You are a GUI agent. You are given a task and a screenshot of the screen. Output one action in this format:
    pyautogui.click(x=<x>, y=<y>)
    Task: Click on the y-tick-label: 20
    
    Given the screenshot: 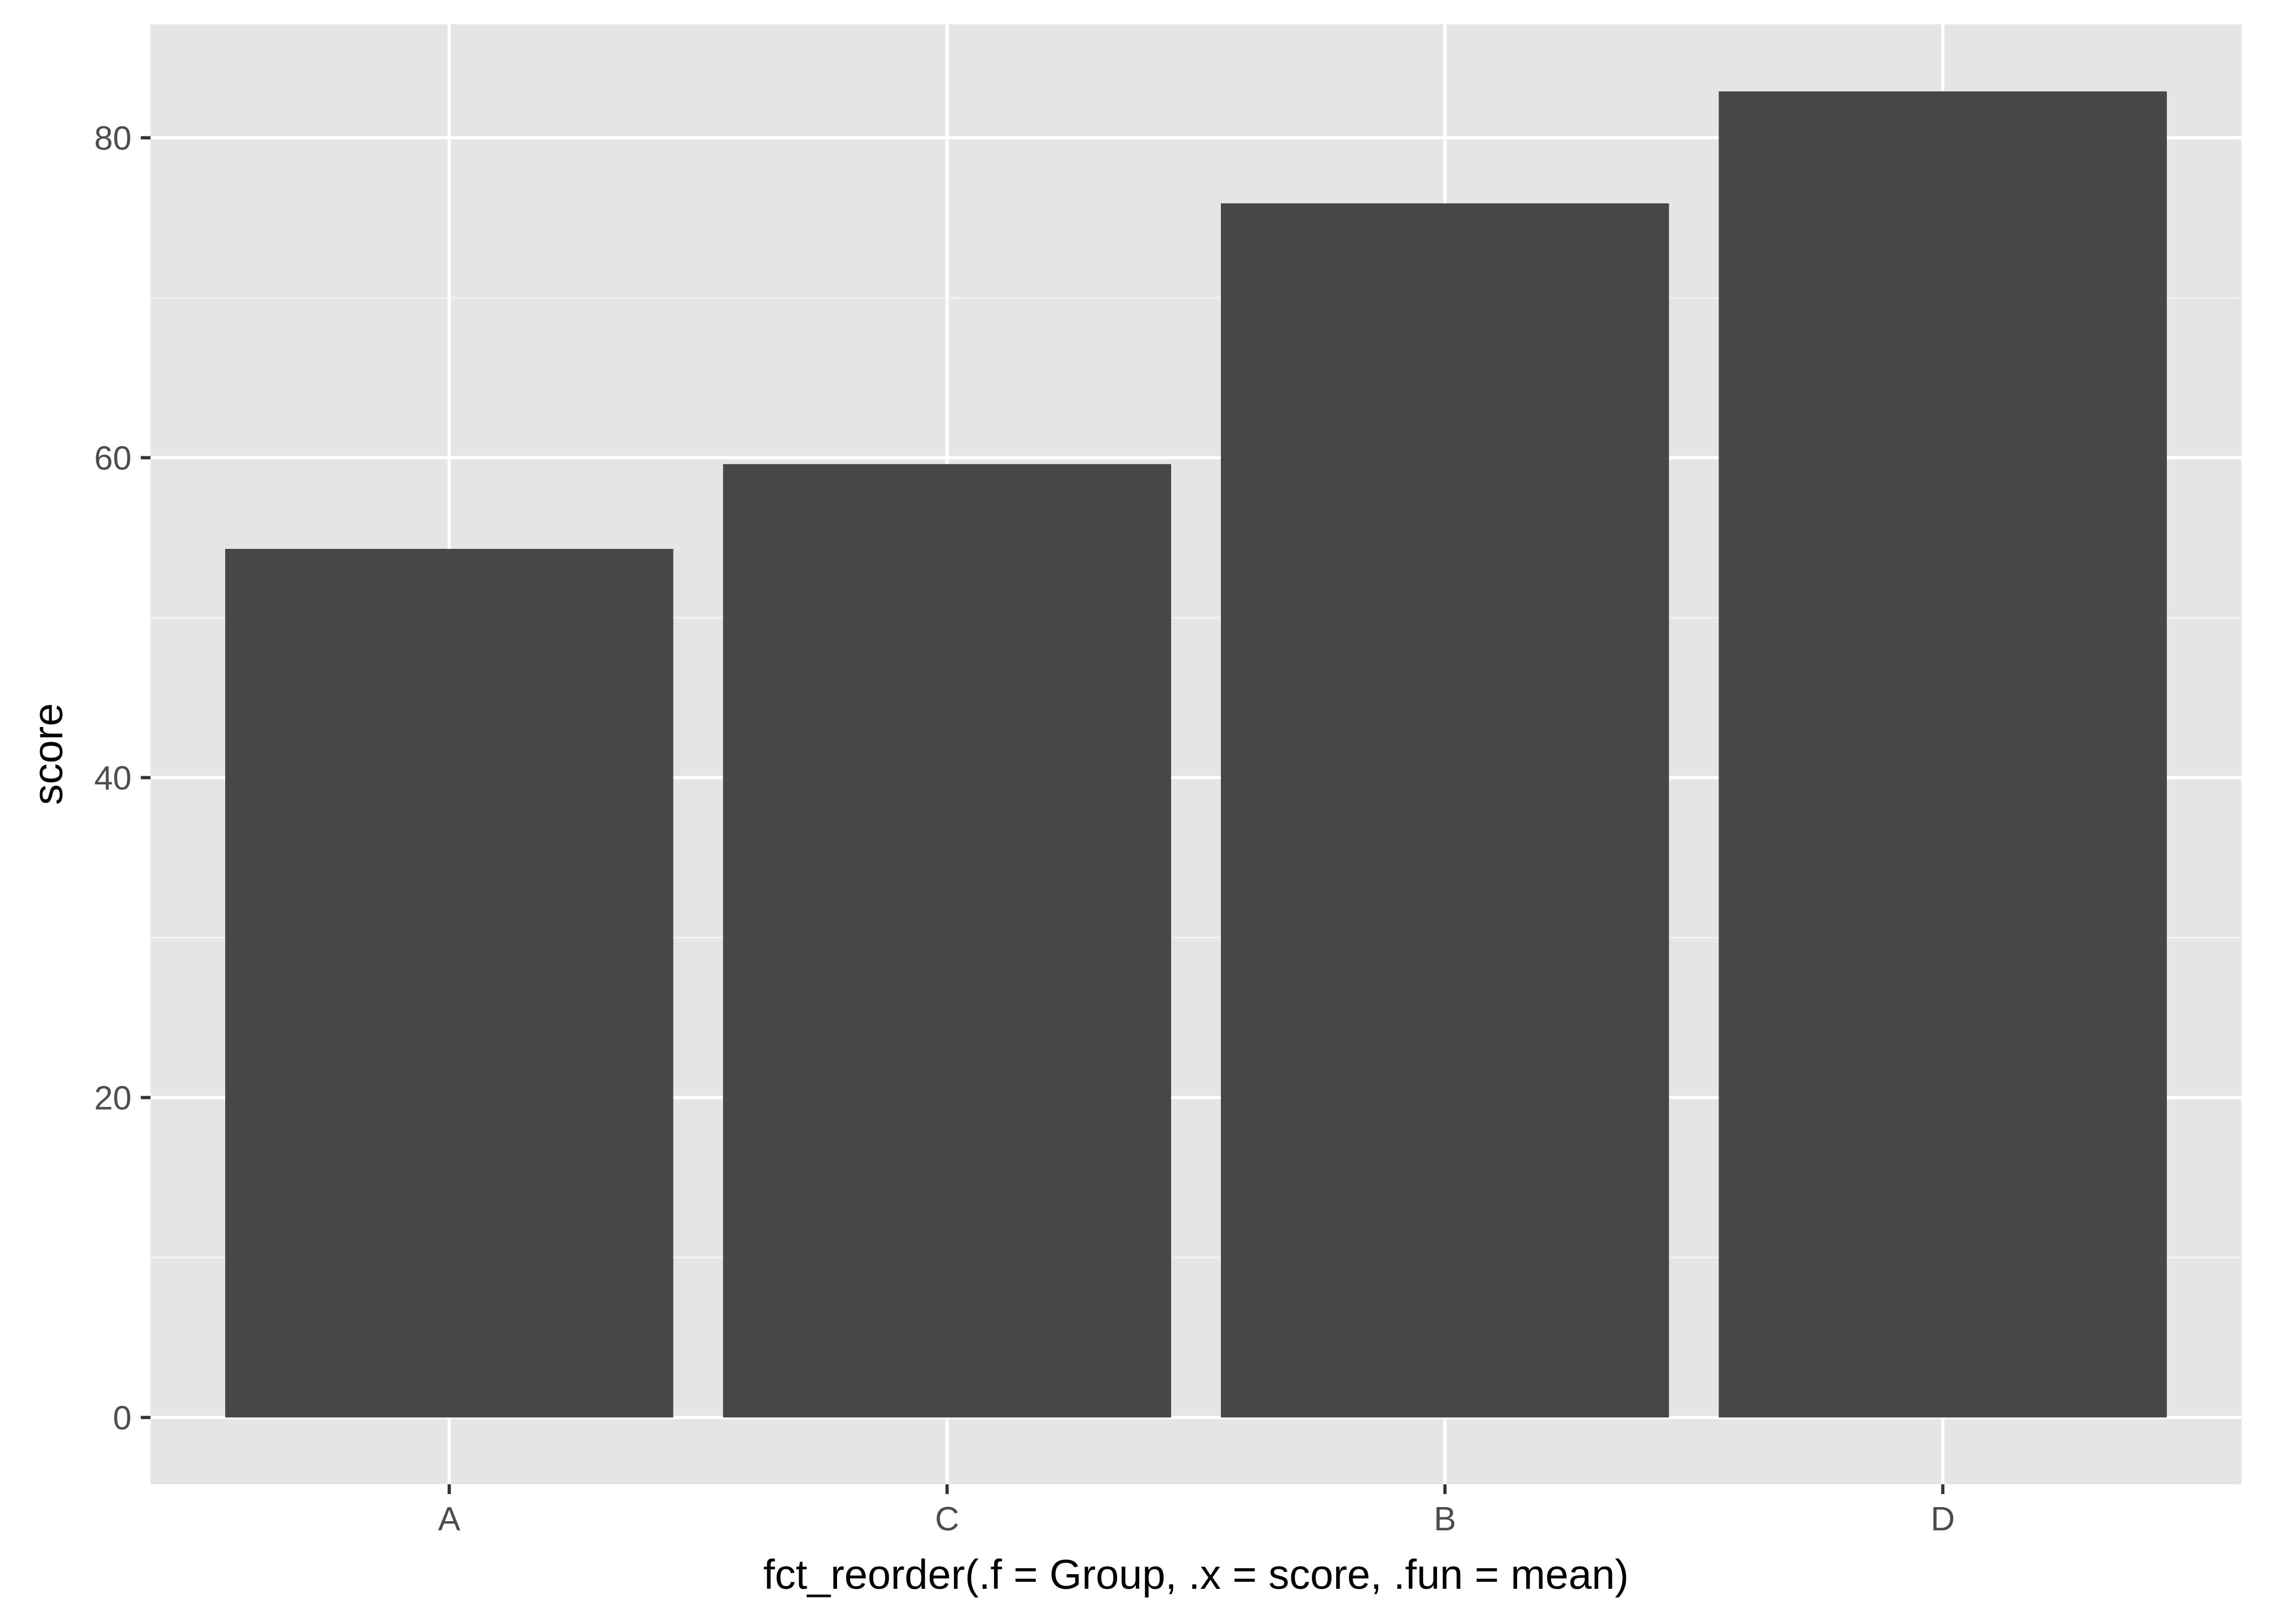 What is the action you would take?
    pyautogui.click(x=113, y=1098)
    